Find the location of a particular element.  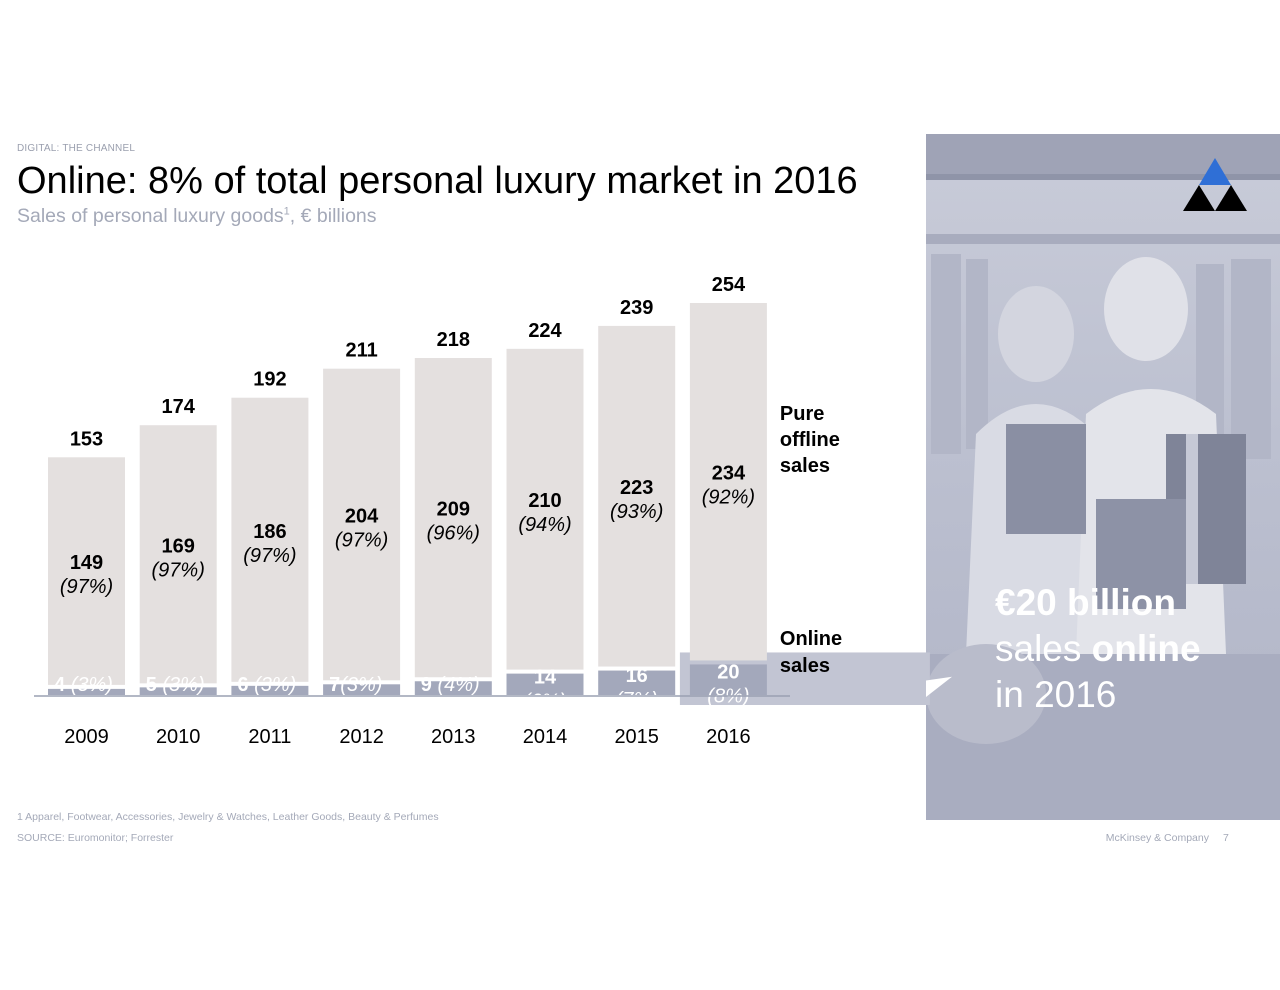

x-tick-label: 2013 is located at coordinates (453, 737).